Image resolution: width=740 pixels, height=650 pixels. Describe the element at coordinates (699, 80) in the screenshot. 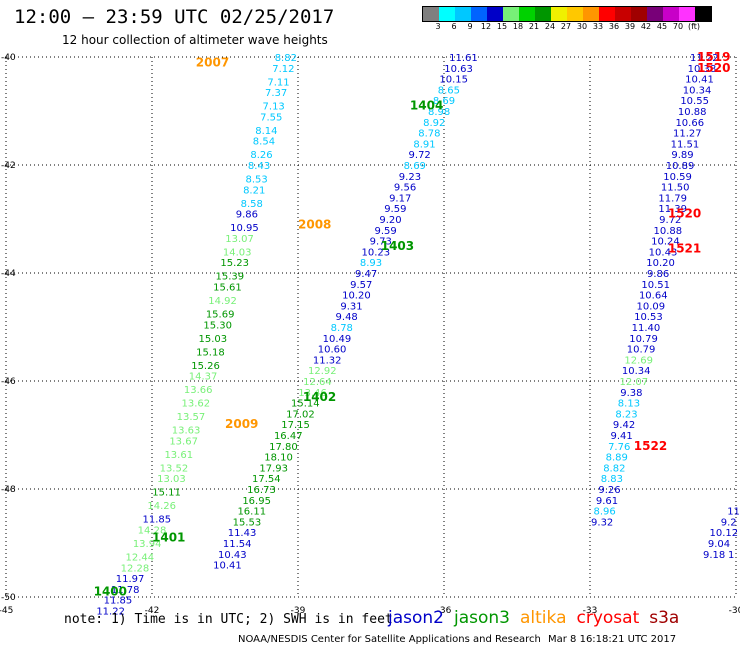

I see `swh-data-label: 10.41` at that location.